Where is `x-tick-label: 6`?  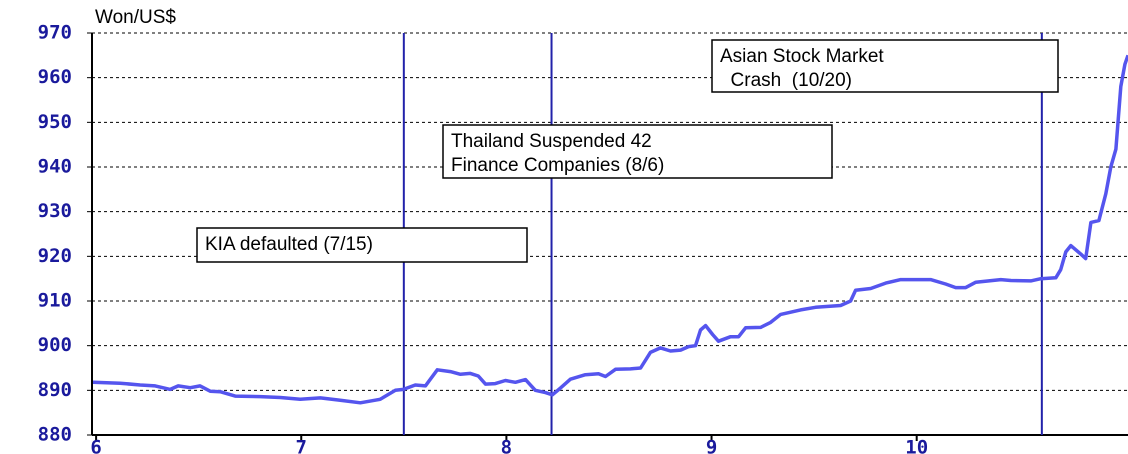
x-tick-label: 6 is located at coordinates (95, 445).